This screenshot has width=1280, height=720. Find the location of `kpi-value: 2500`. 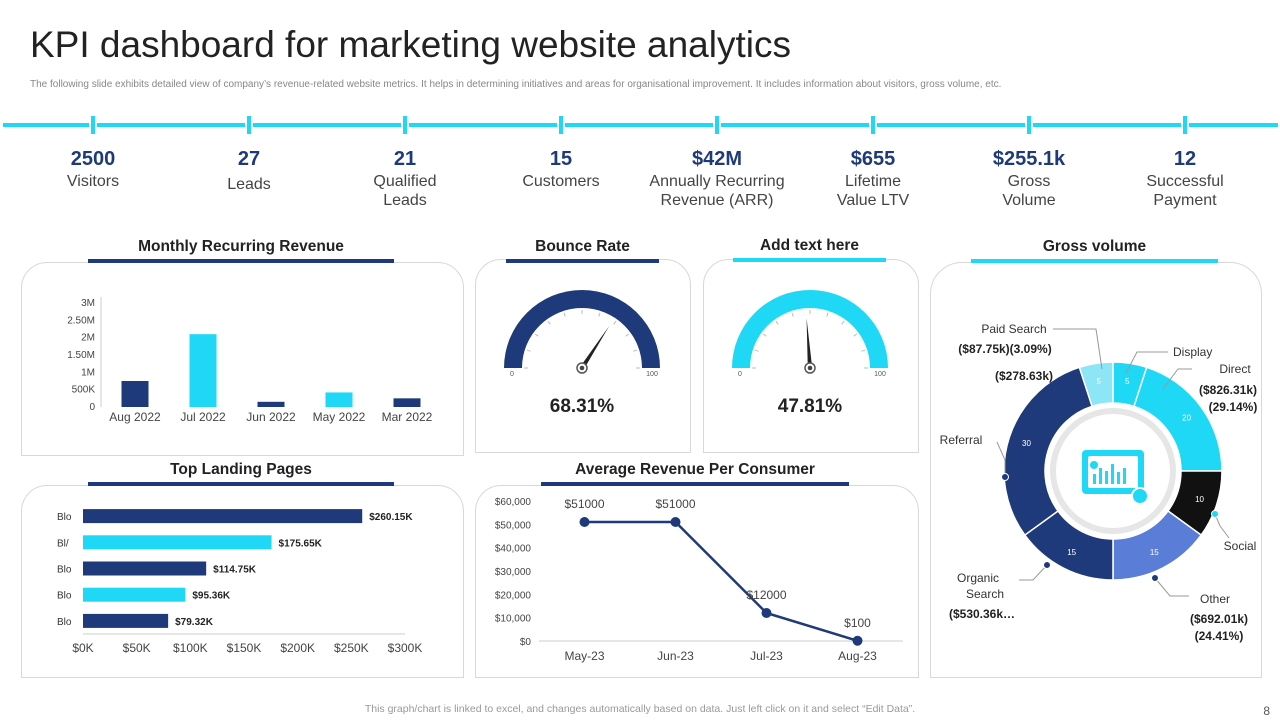

kpi-value: 2500 is located at coordinates (93, 159).